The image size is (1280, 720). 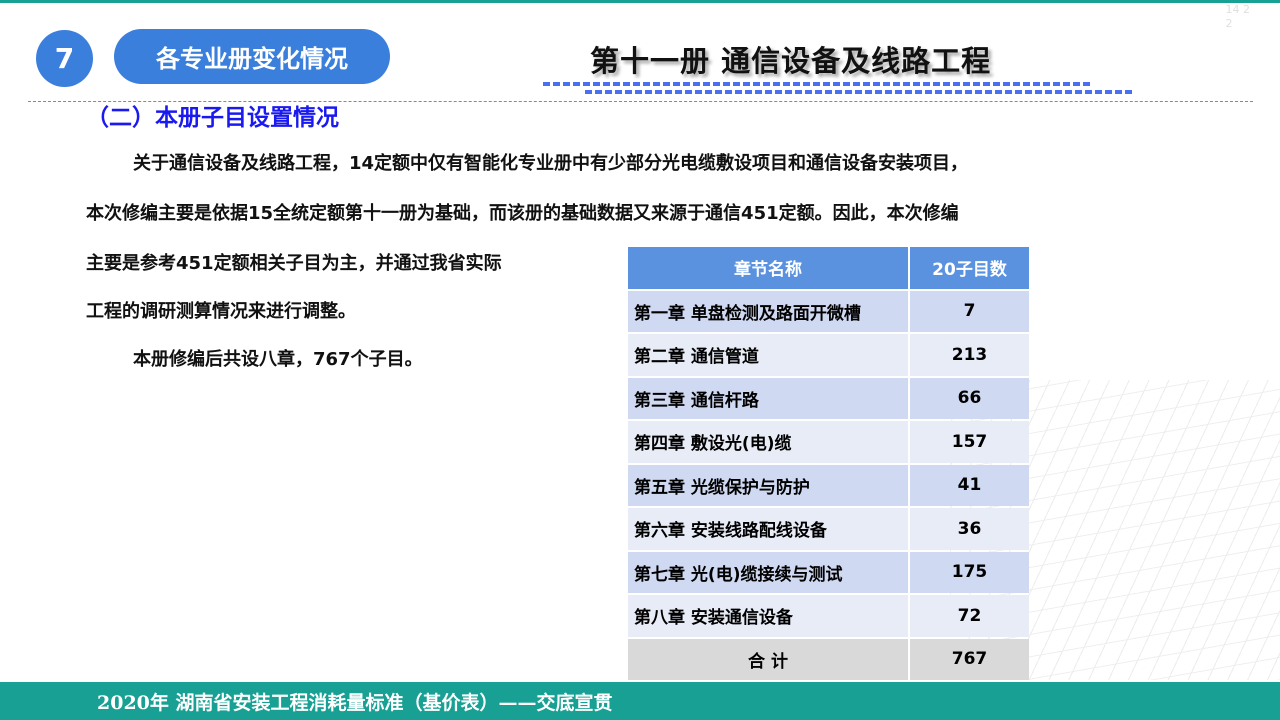 I want to click on item-count: 175, so click(x=969, y=572).